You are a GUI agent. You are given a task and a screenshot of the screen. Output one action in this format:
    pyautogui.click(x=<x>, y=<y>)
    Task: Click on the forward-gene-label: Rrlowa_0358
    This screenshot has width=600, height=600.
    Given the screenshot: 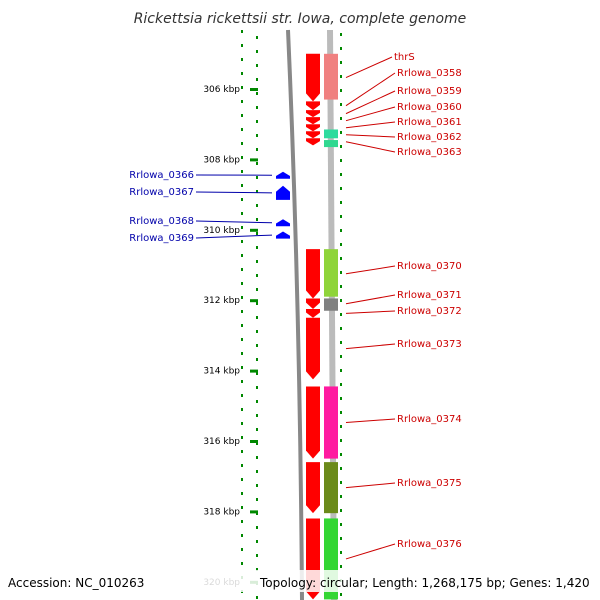 What is the action you would take?
    pyautogui.click(x=429, y=73)
    